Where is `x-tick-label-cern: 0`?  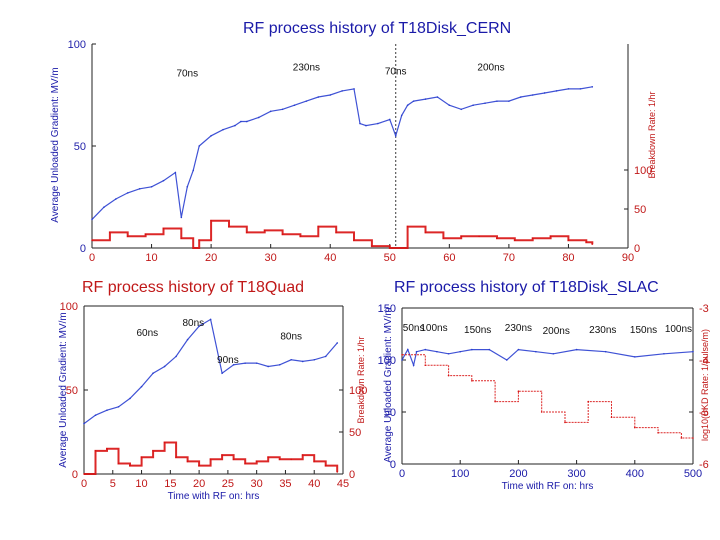
x-tick-label-cern: 0 is located at coordinates (92, 258).